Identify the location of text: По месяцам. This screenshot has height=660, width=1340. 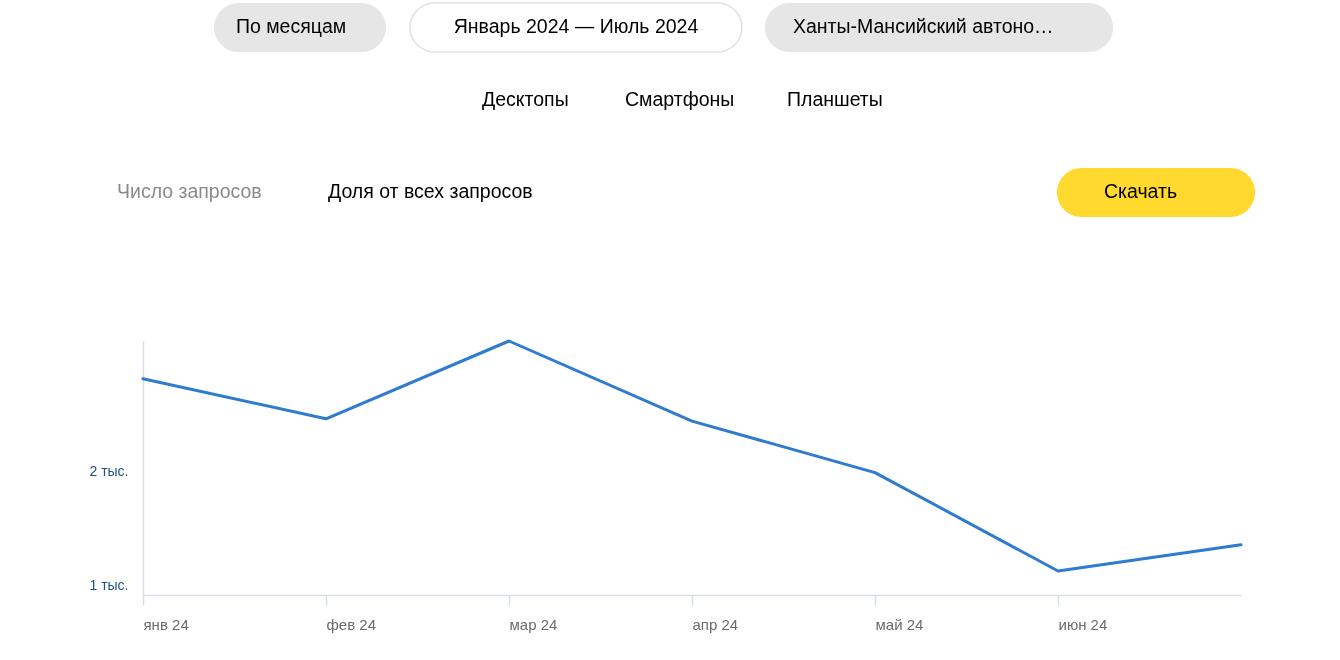
(291, 26).